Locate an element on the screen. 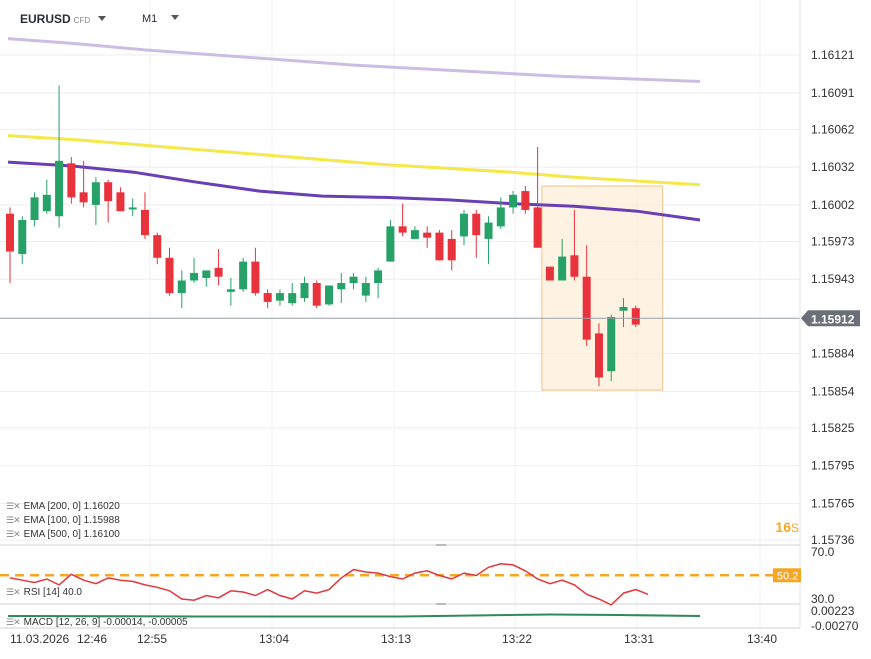  price-tick-label: 1.15765 is located at coordinates (833, 503).